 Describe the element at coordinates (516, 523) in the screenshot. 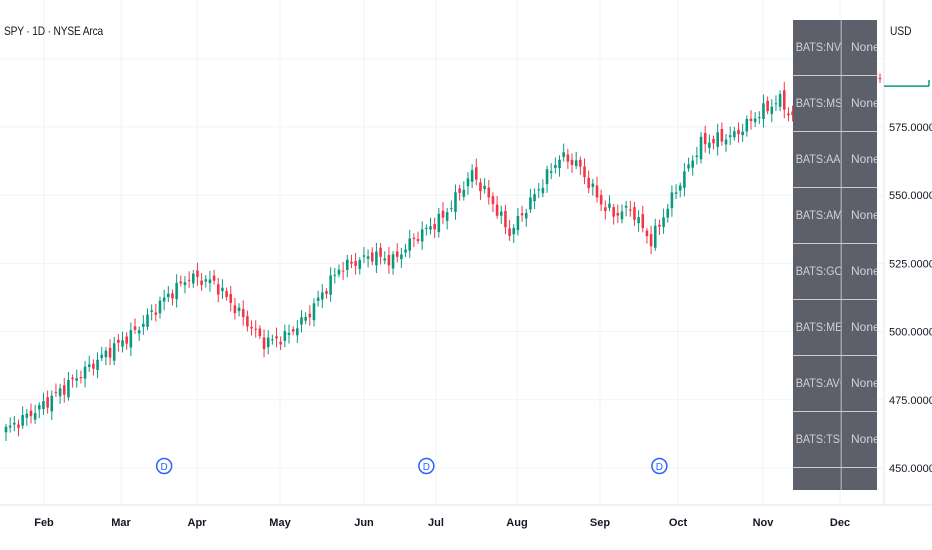

I see `x-tick-label: Aug` at that location.